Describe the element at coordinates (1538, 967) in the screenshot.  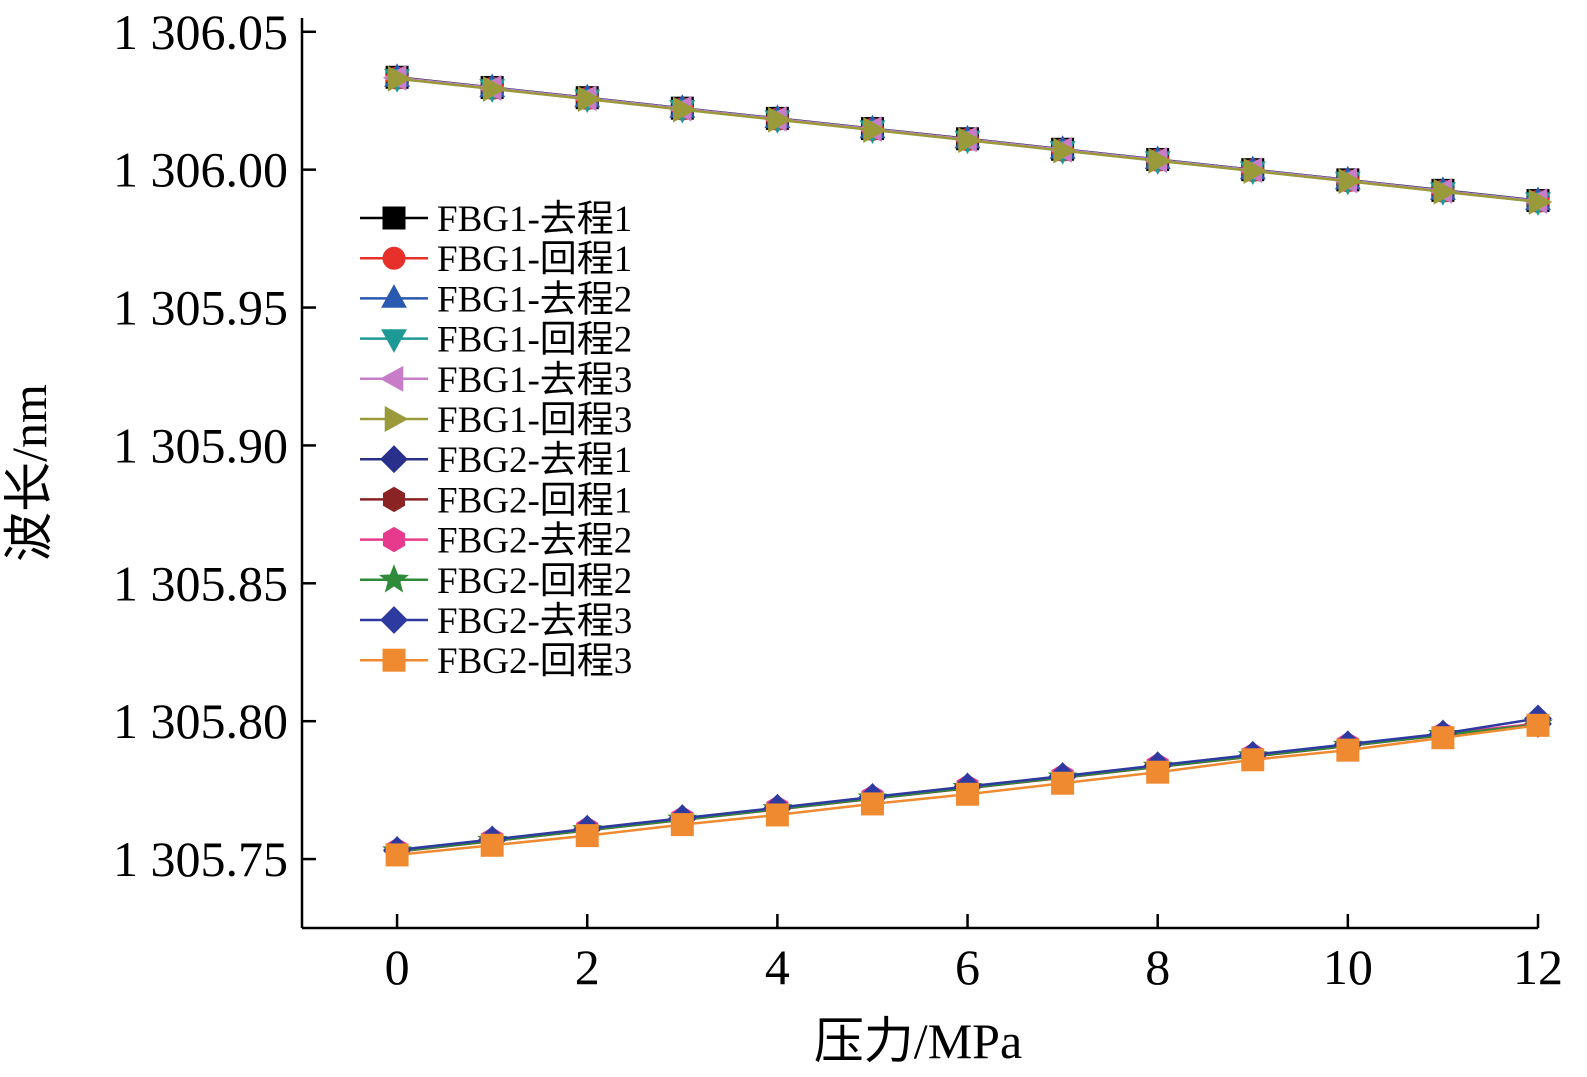
I see `x-tick-label: 12` at that location.